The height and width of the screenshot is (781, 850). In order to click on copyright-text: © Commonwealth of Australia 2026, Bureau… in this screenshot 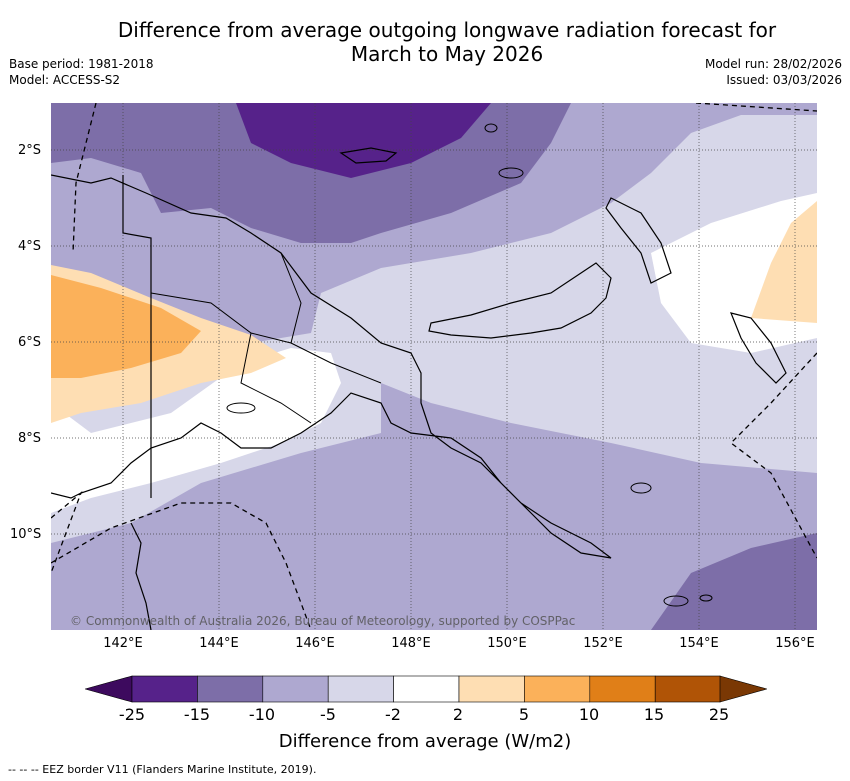, I will do `click(323, 621)`.